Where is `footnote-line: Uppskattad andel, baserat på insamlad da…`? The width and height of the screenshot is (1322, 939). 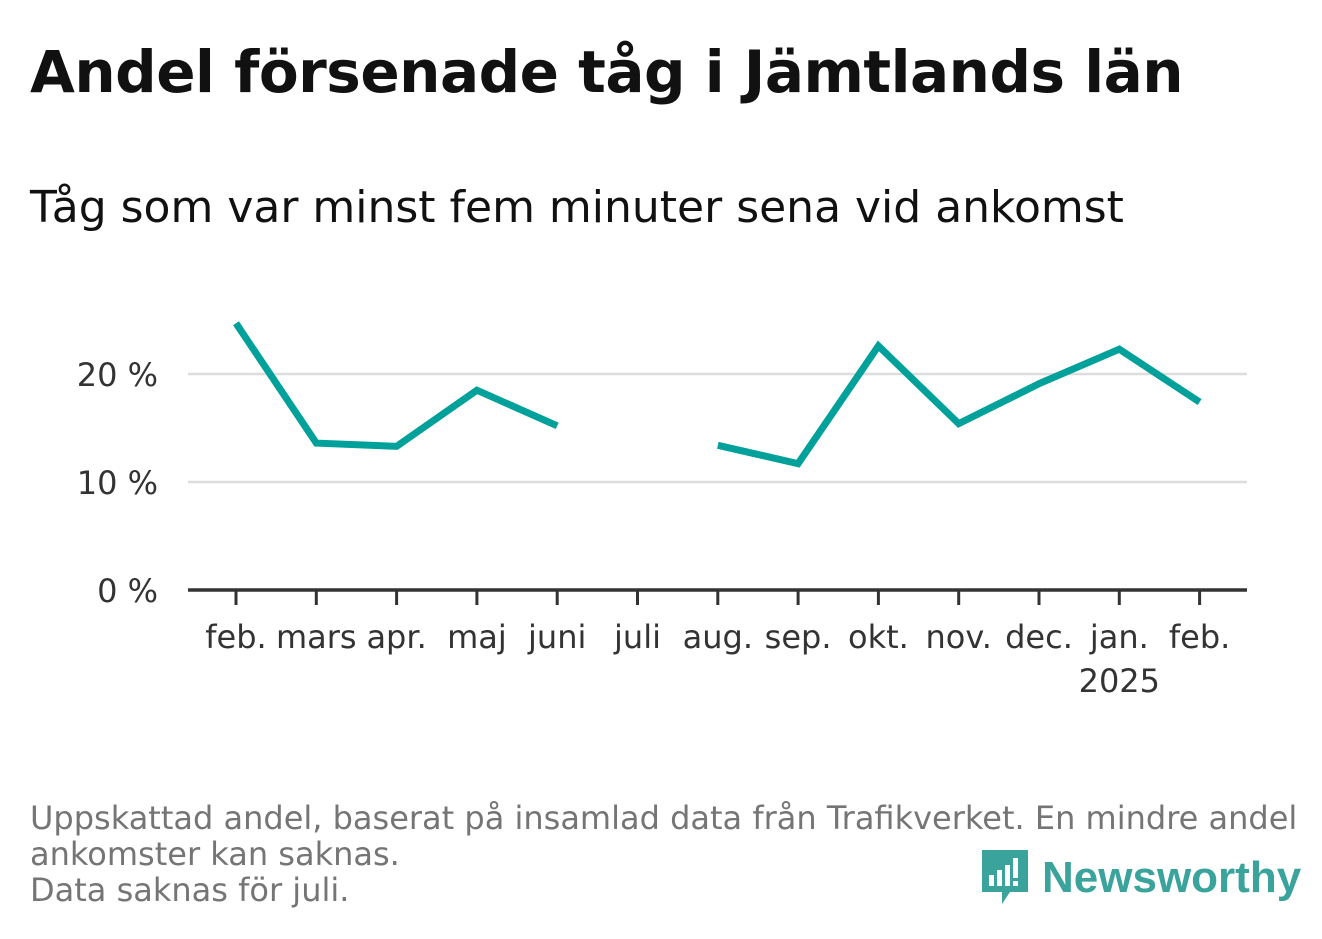 footnote-line: Uppskattad andel, baserat på insamlad da… is located at coordinates (664, 818).